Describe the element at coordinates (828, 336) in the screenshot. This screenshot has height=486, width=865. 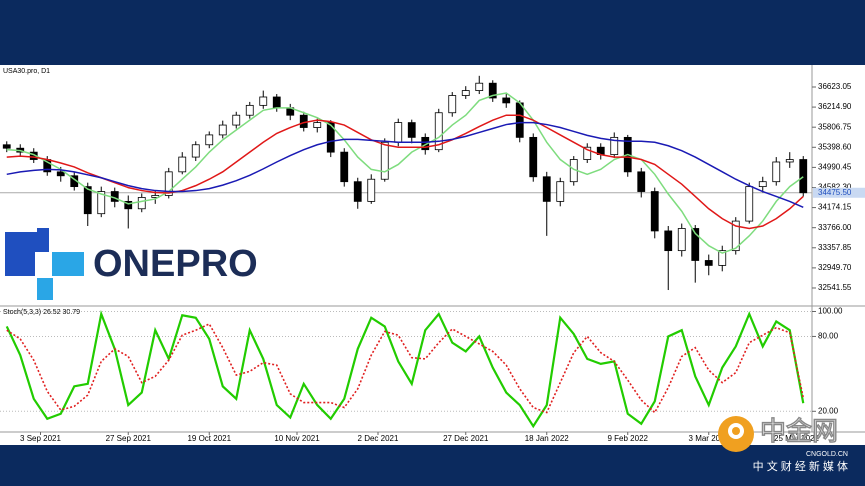
I see `y-tick-label: 80.00` at that location.